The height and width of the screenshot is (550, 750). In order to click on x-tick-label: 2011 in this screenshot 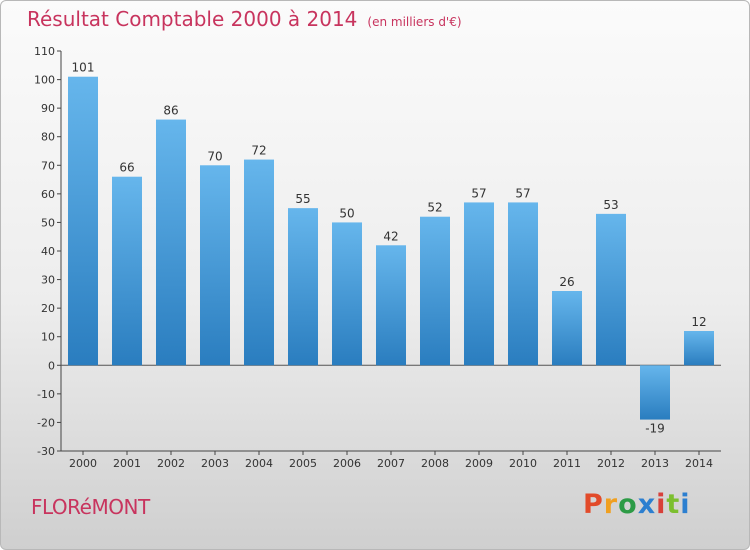, I will do `click(567, 463)`.